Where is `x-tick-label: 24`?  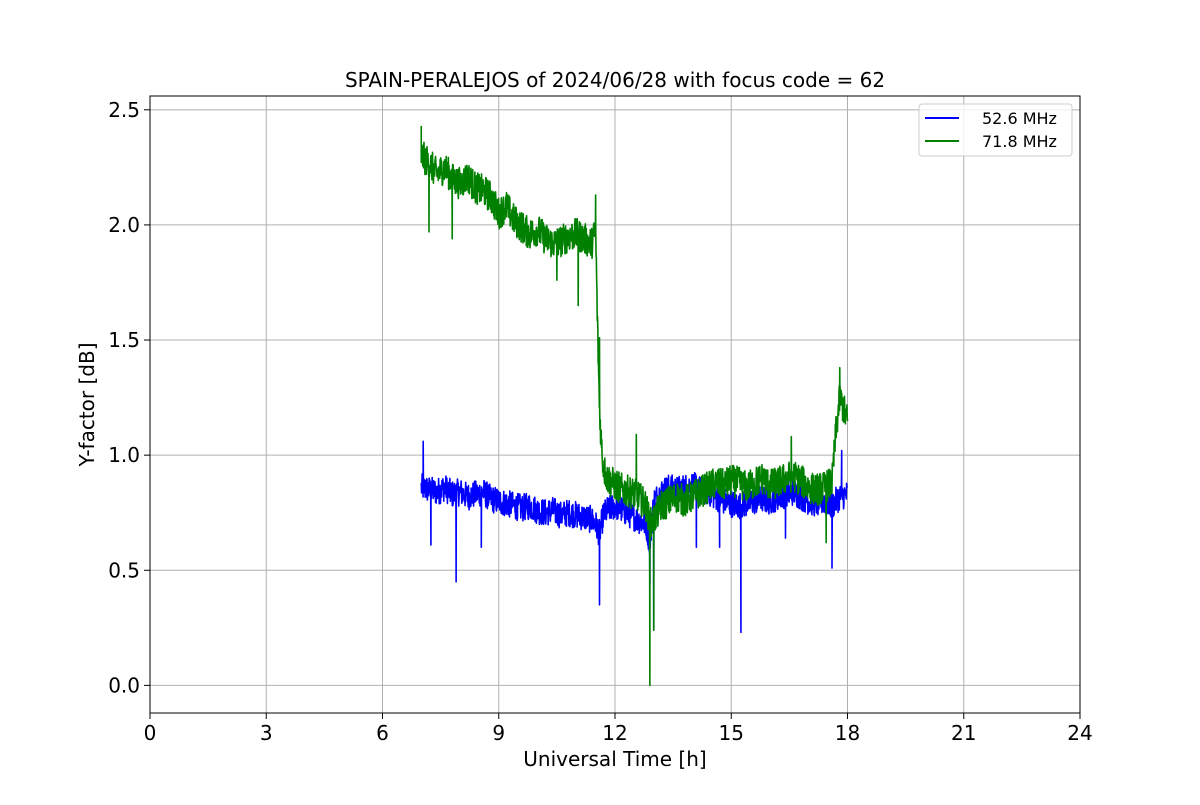
x-tick-label: 24 is located at coordinates (1079, 733).